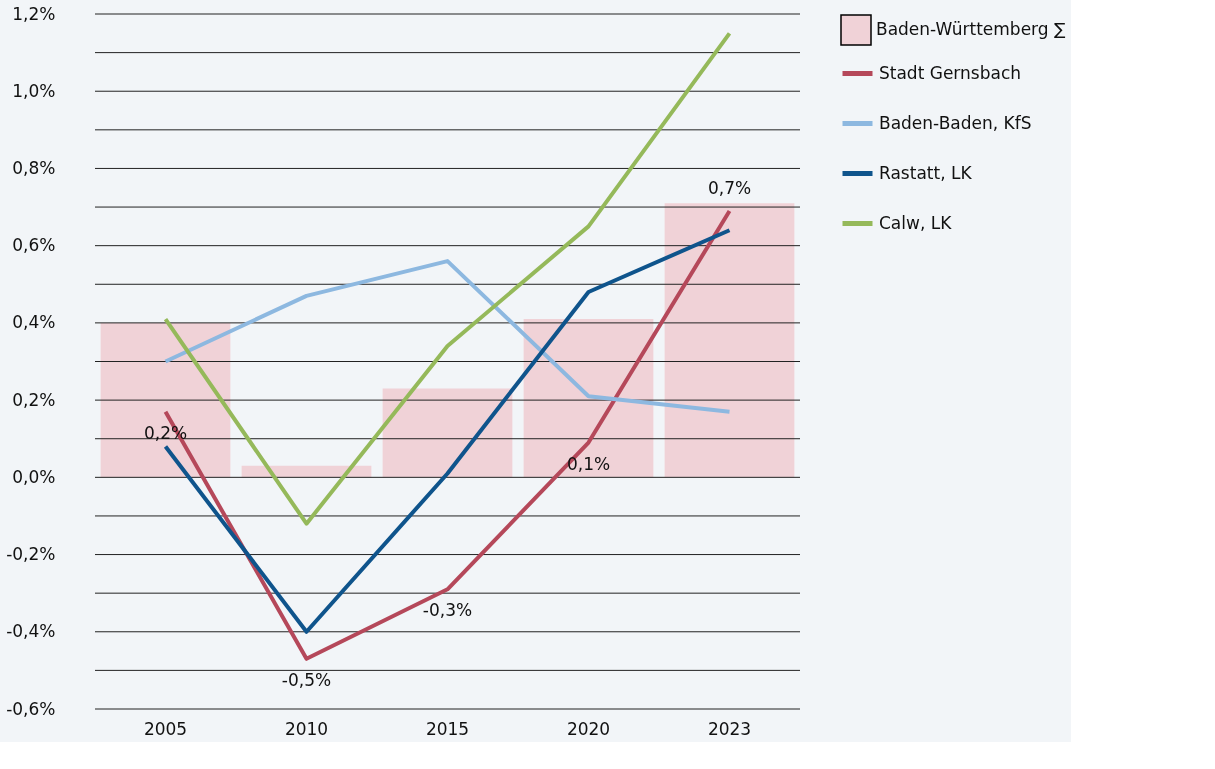 The width and height of the screenshot is (1215, 769). What do you see at coordinates (447, 336) in the screenshot?
I see `line-series` at bounding box center [447, 336].